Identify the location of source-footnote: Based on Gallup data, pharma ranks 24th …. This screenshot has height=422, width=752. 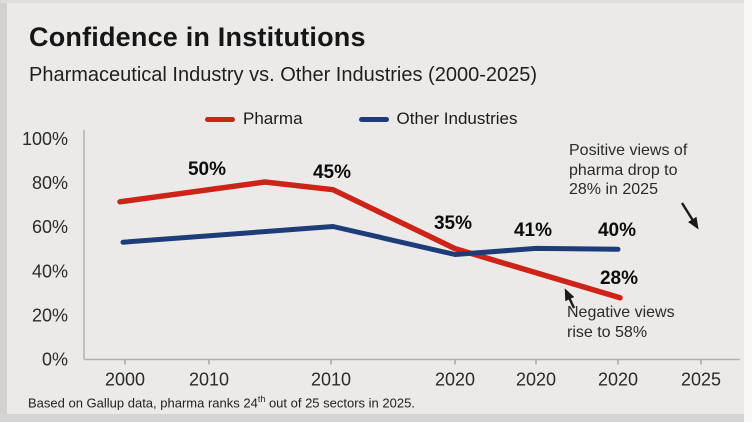
(221, 402).